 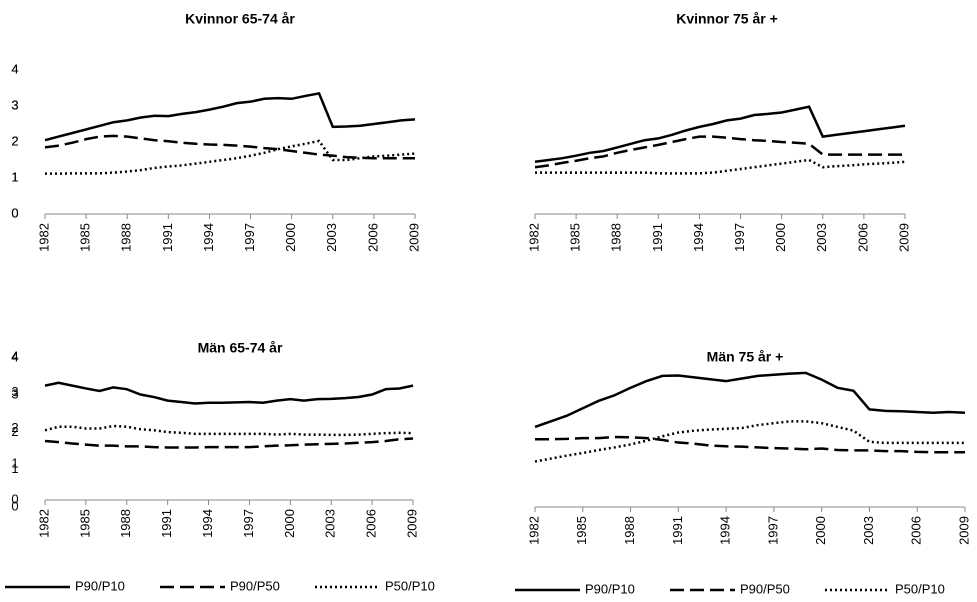 What do you see at coordinates (745, 357) in the screenshot?
I see `chart-title: Män 75 år +` at bounding box center [745, 357].